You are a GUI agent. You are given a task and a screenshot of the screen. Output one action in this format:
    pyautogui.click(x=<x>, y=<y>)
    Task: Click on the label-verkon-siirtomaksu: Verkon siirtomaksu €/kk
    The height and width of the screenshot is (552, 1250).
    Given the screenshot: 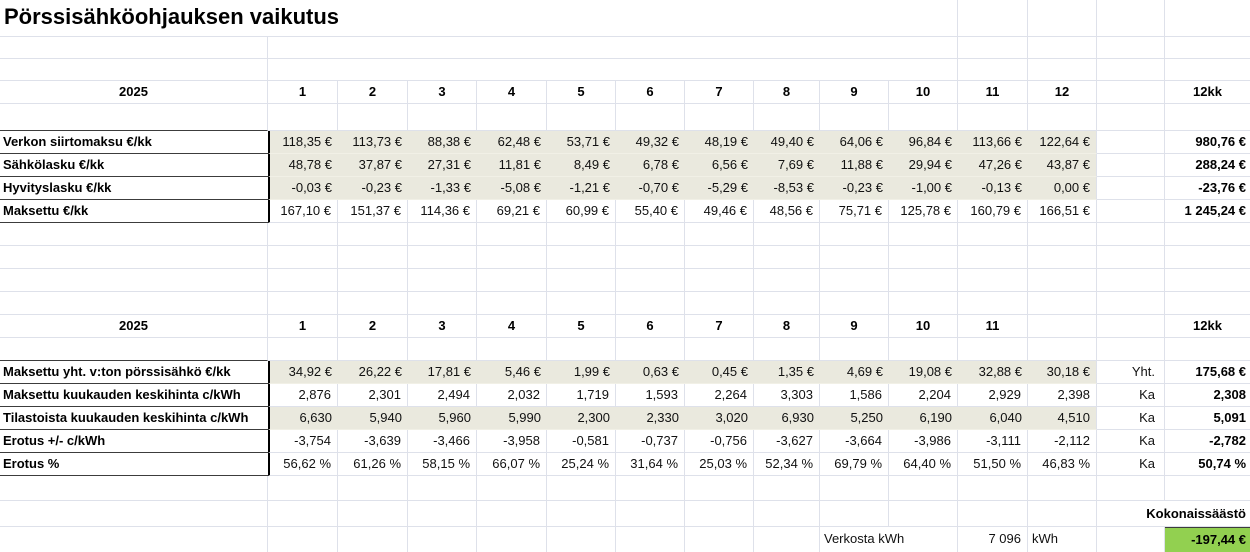 What is the action you would take?
    pyautogui.click(x=134, y=142)
    